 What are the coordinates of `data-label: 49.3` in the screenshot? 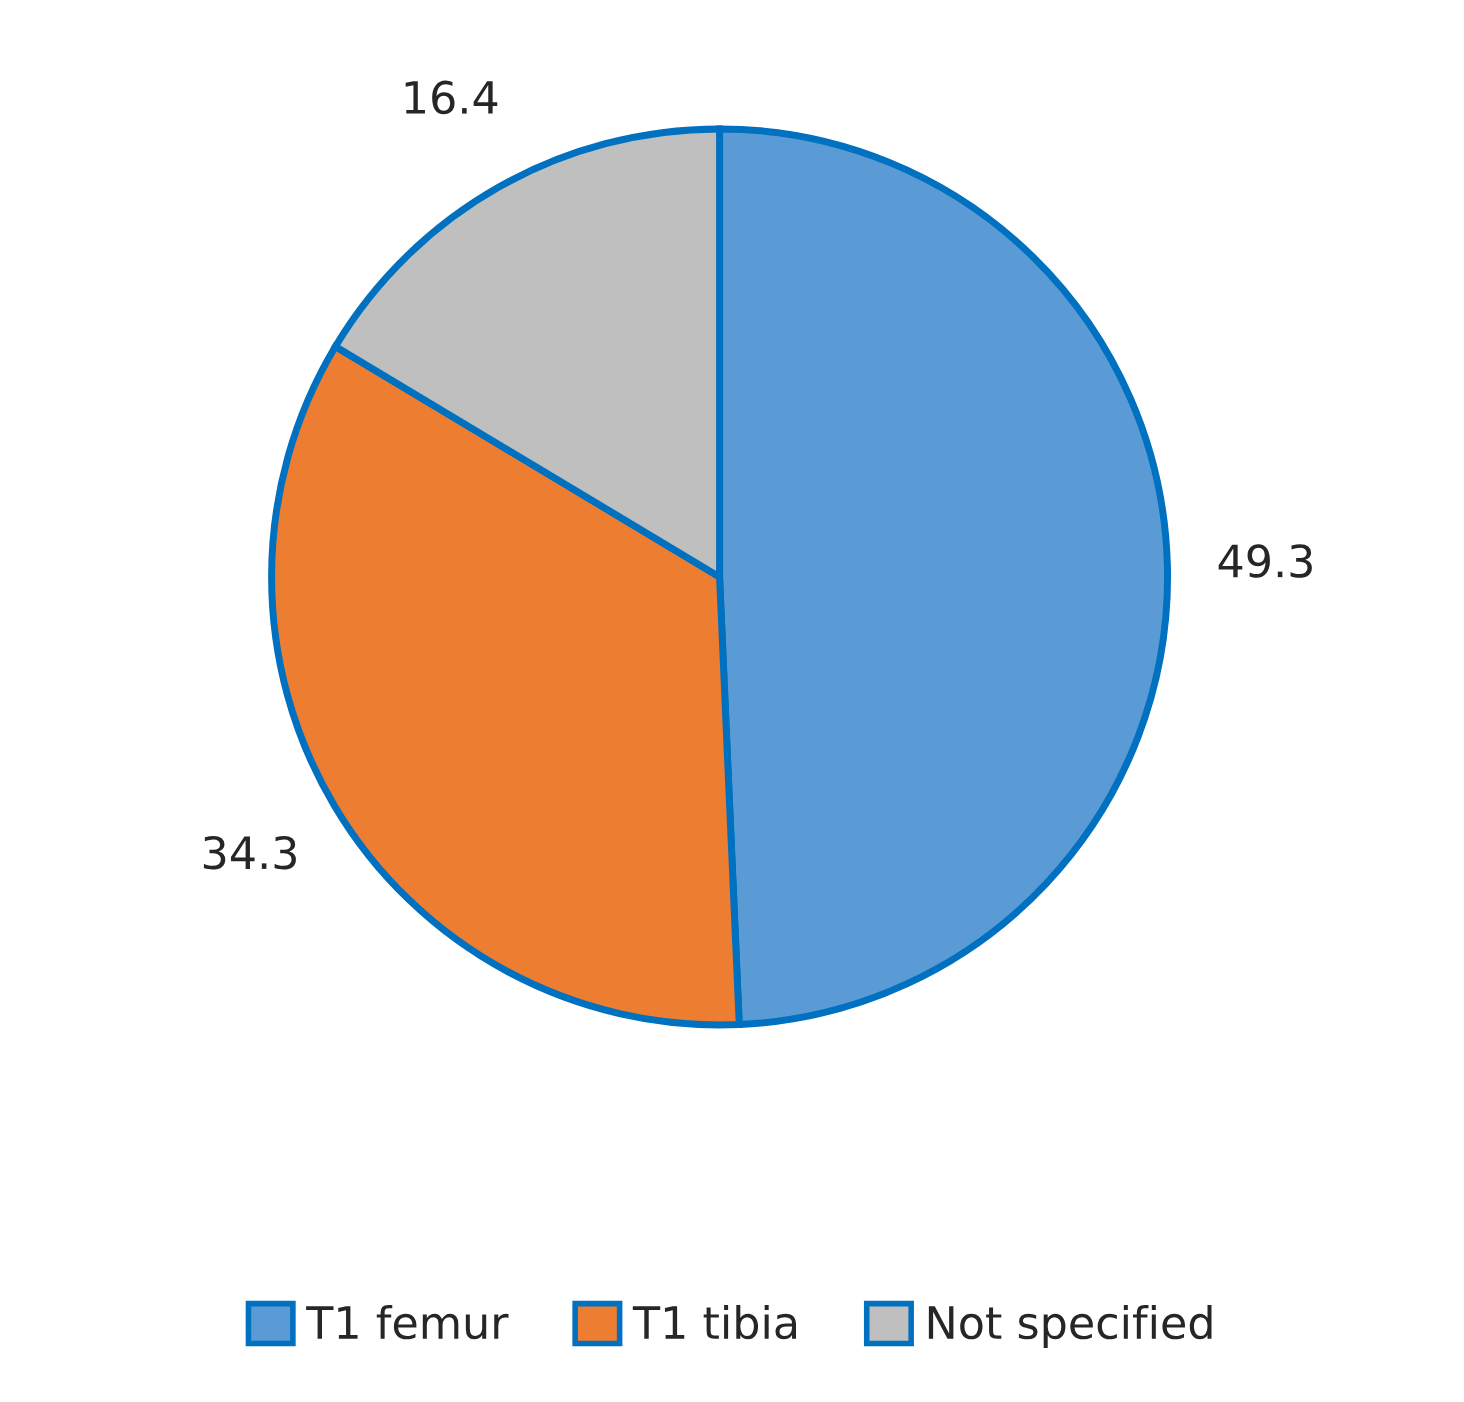 It's located at (1265, 561).